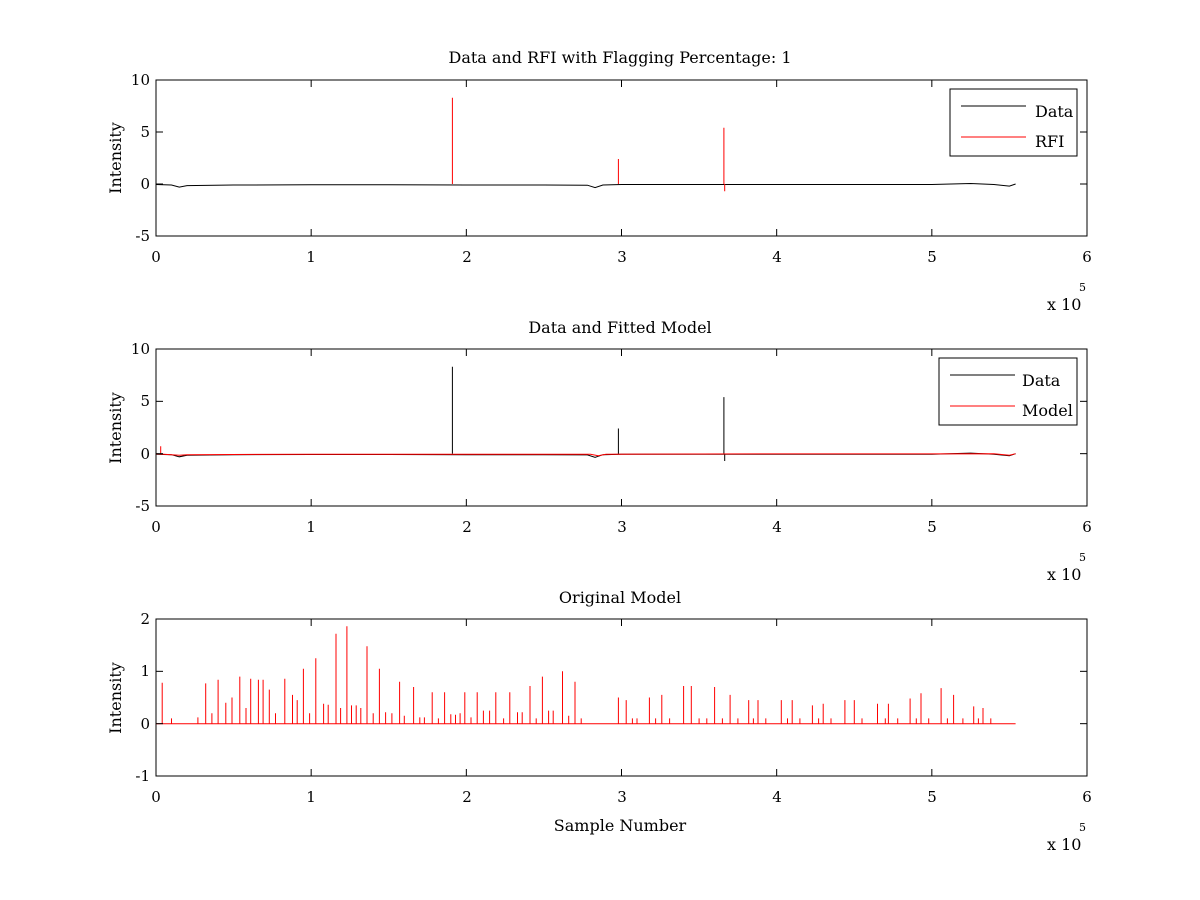 This screenshot has height=900, width=1200. I want to click on panel-1-xtick-label: 5, so click(932, 257).